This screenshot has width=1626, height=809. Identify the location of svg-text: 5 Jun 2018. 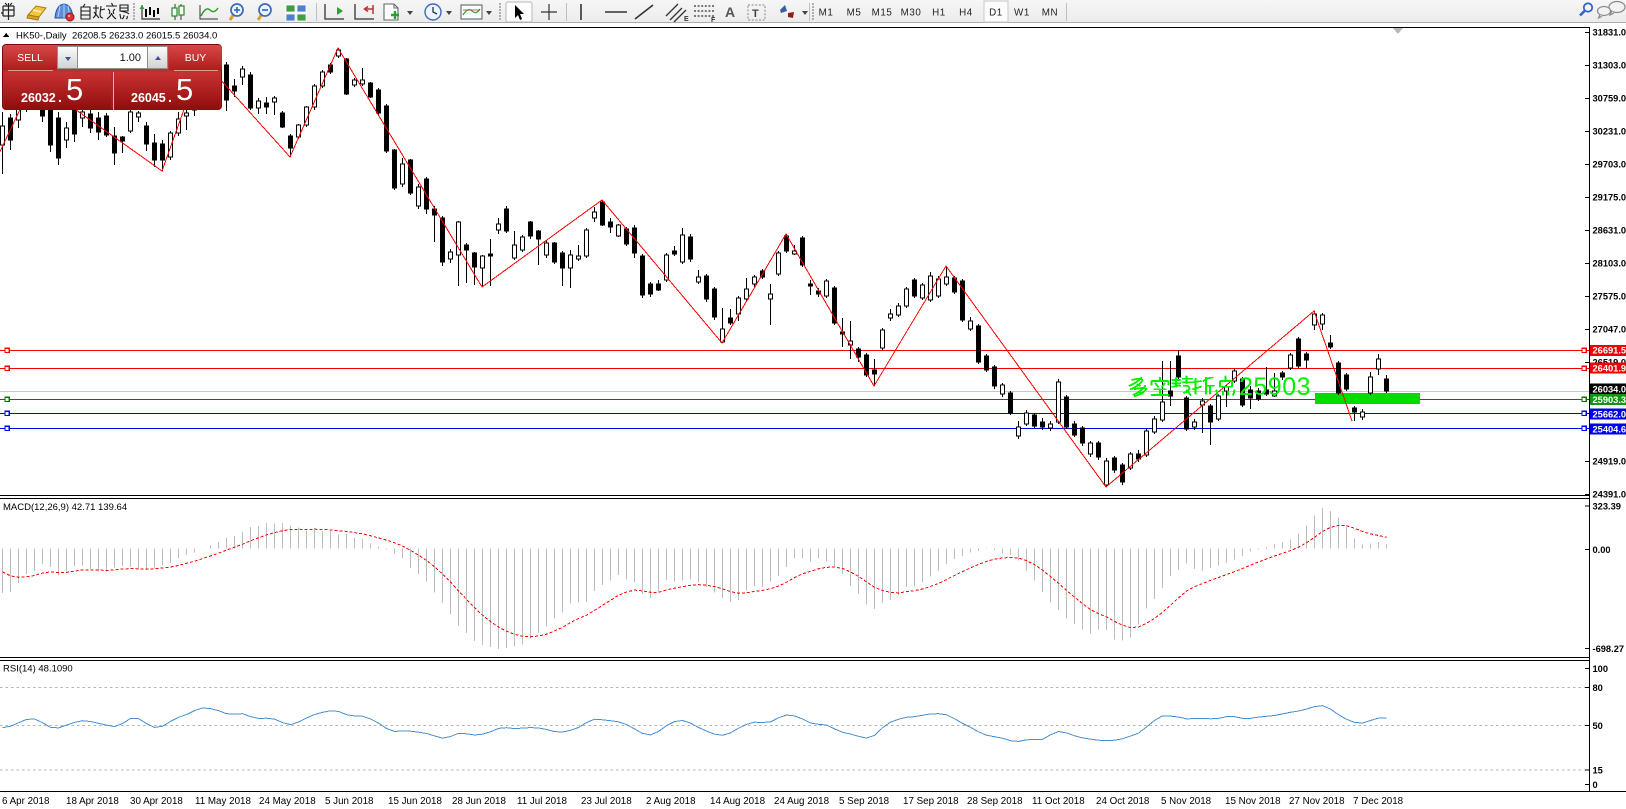
(349, 801).